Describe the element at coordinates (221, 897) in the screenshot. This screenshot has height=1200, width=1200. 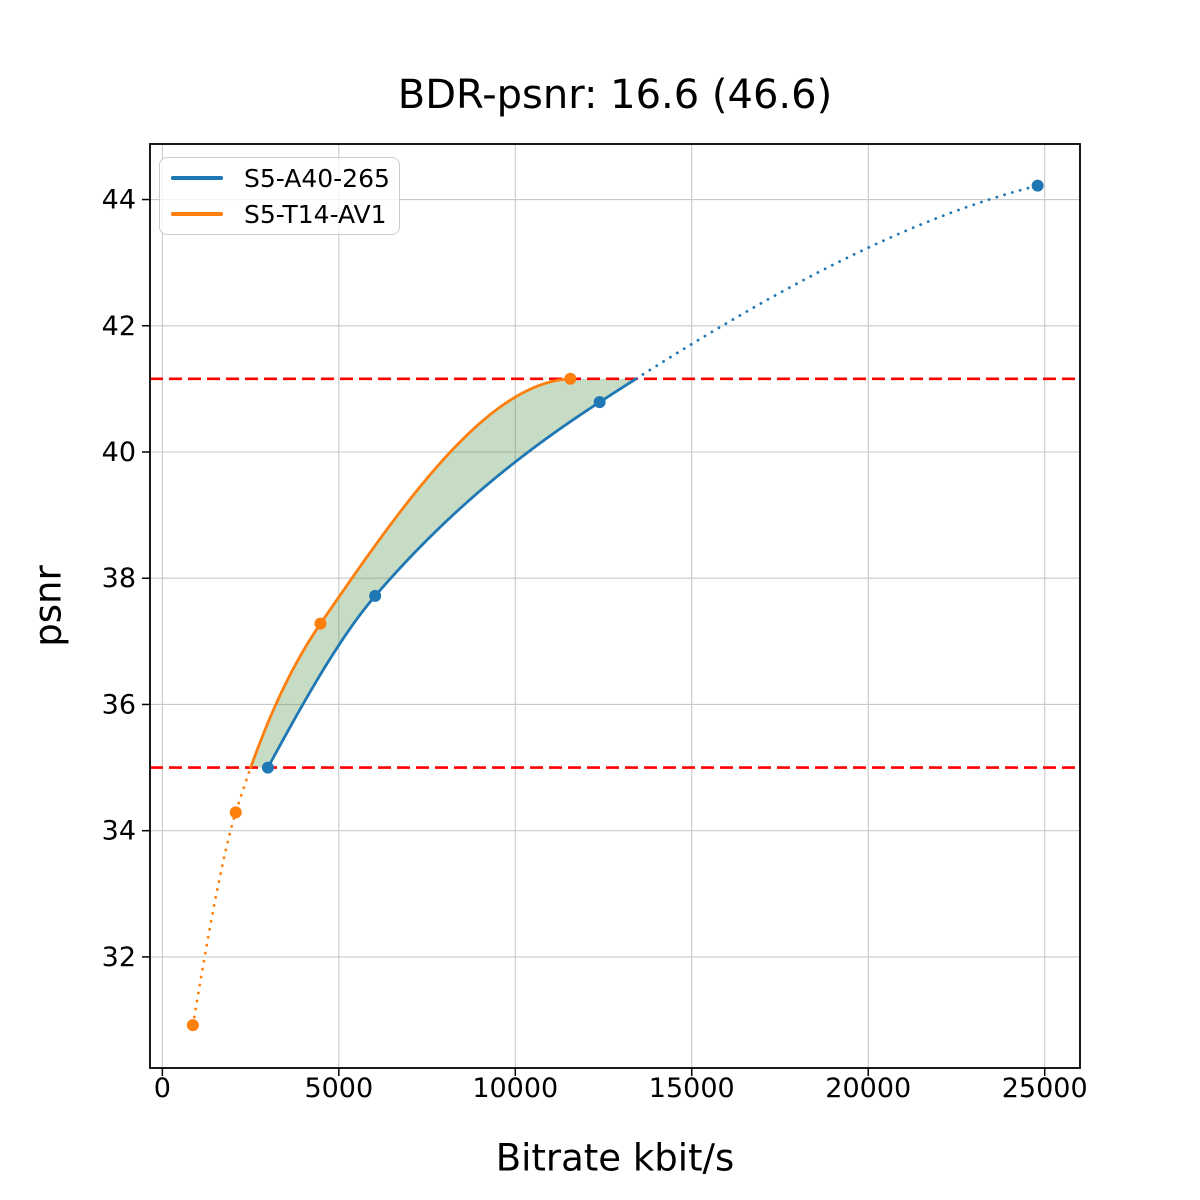
I see `series-1-curve-dotted` at that location.